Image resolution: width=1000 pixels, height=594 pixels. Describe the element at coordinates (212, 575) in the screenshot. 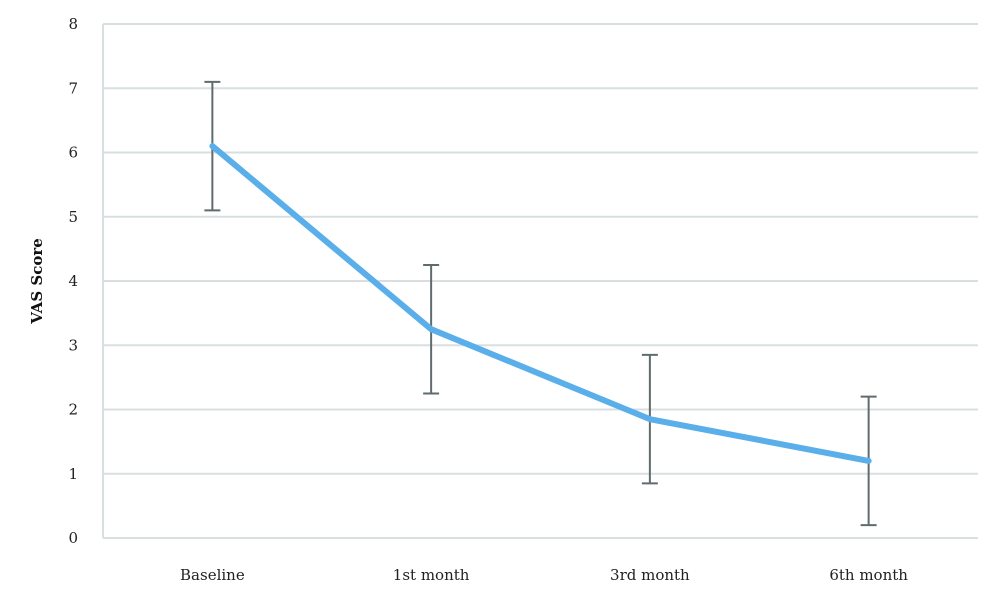

I see `x-tick-label-1: Baseline` at that location.